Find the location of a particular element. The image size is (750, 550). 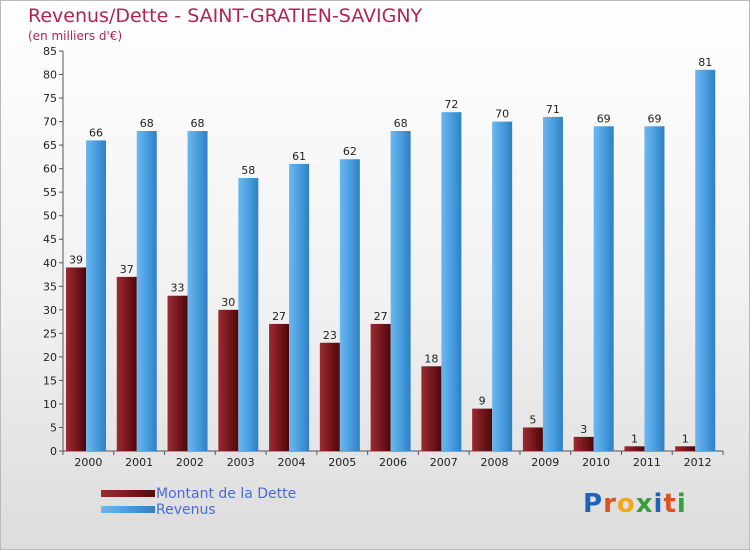

y-tick-label: 20 is located at coordinates (50, 357).